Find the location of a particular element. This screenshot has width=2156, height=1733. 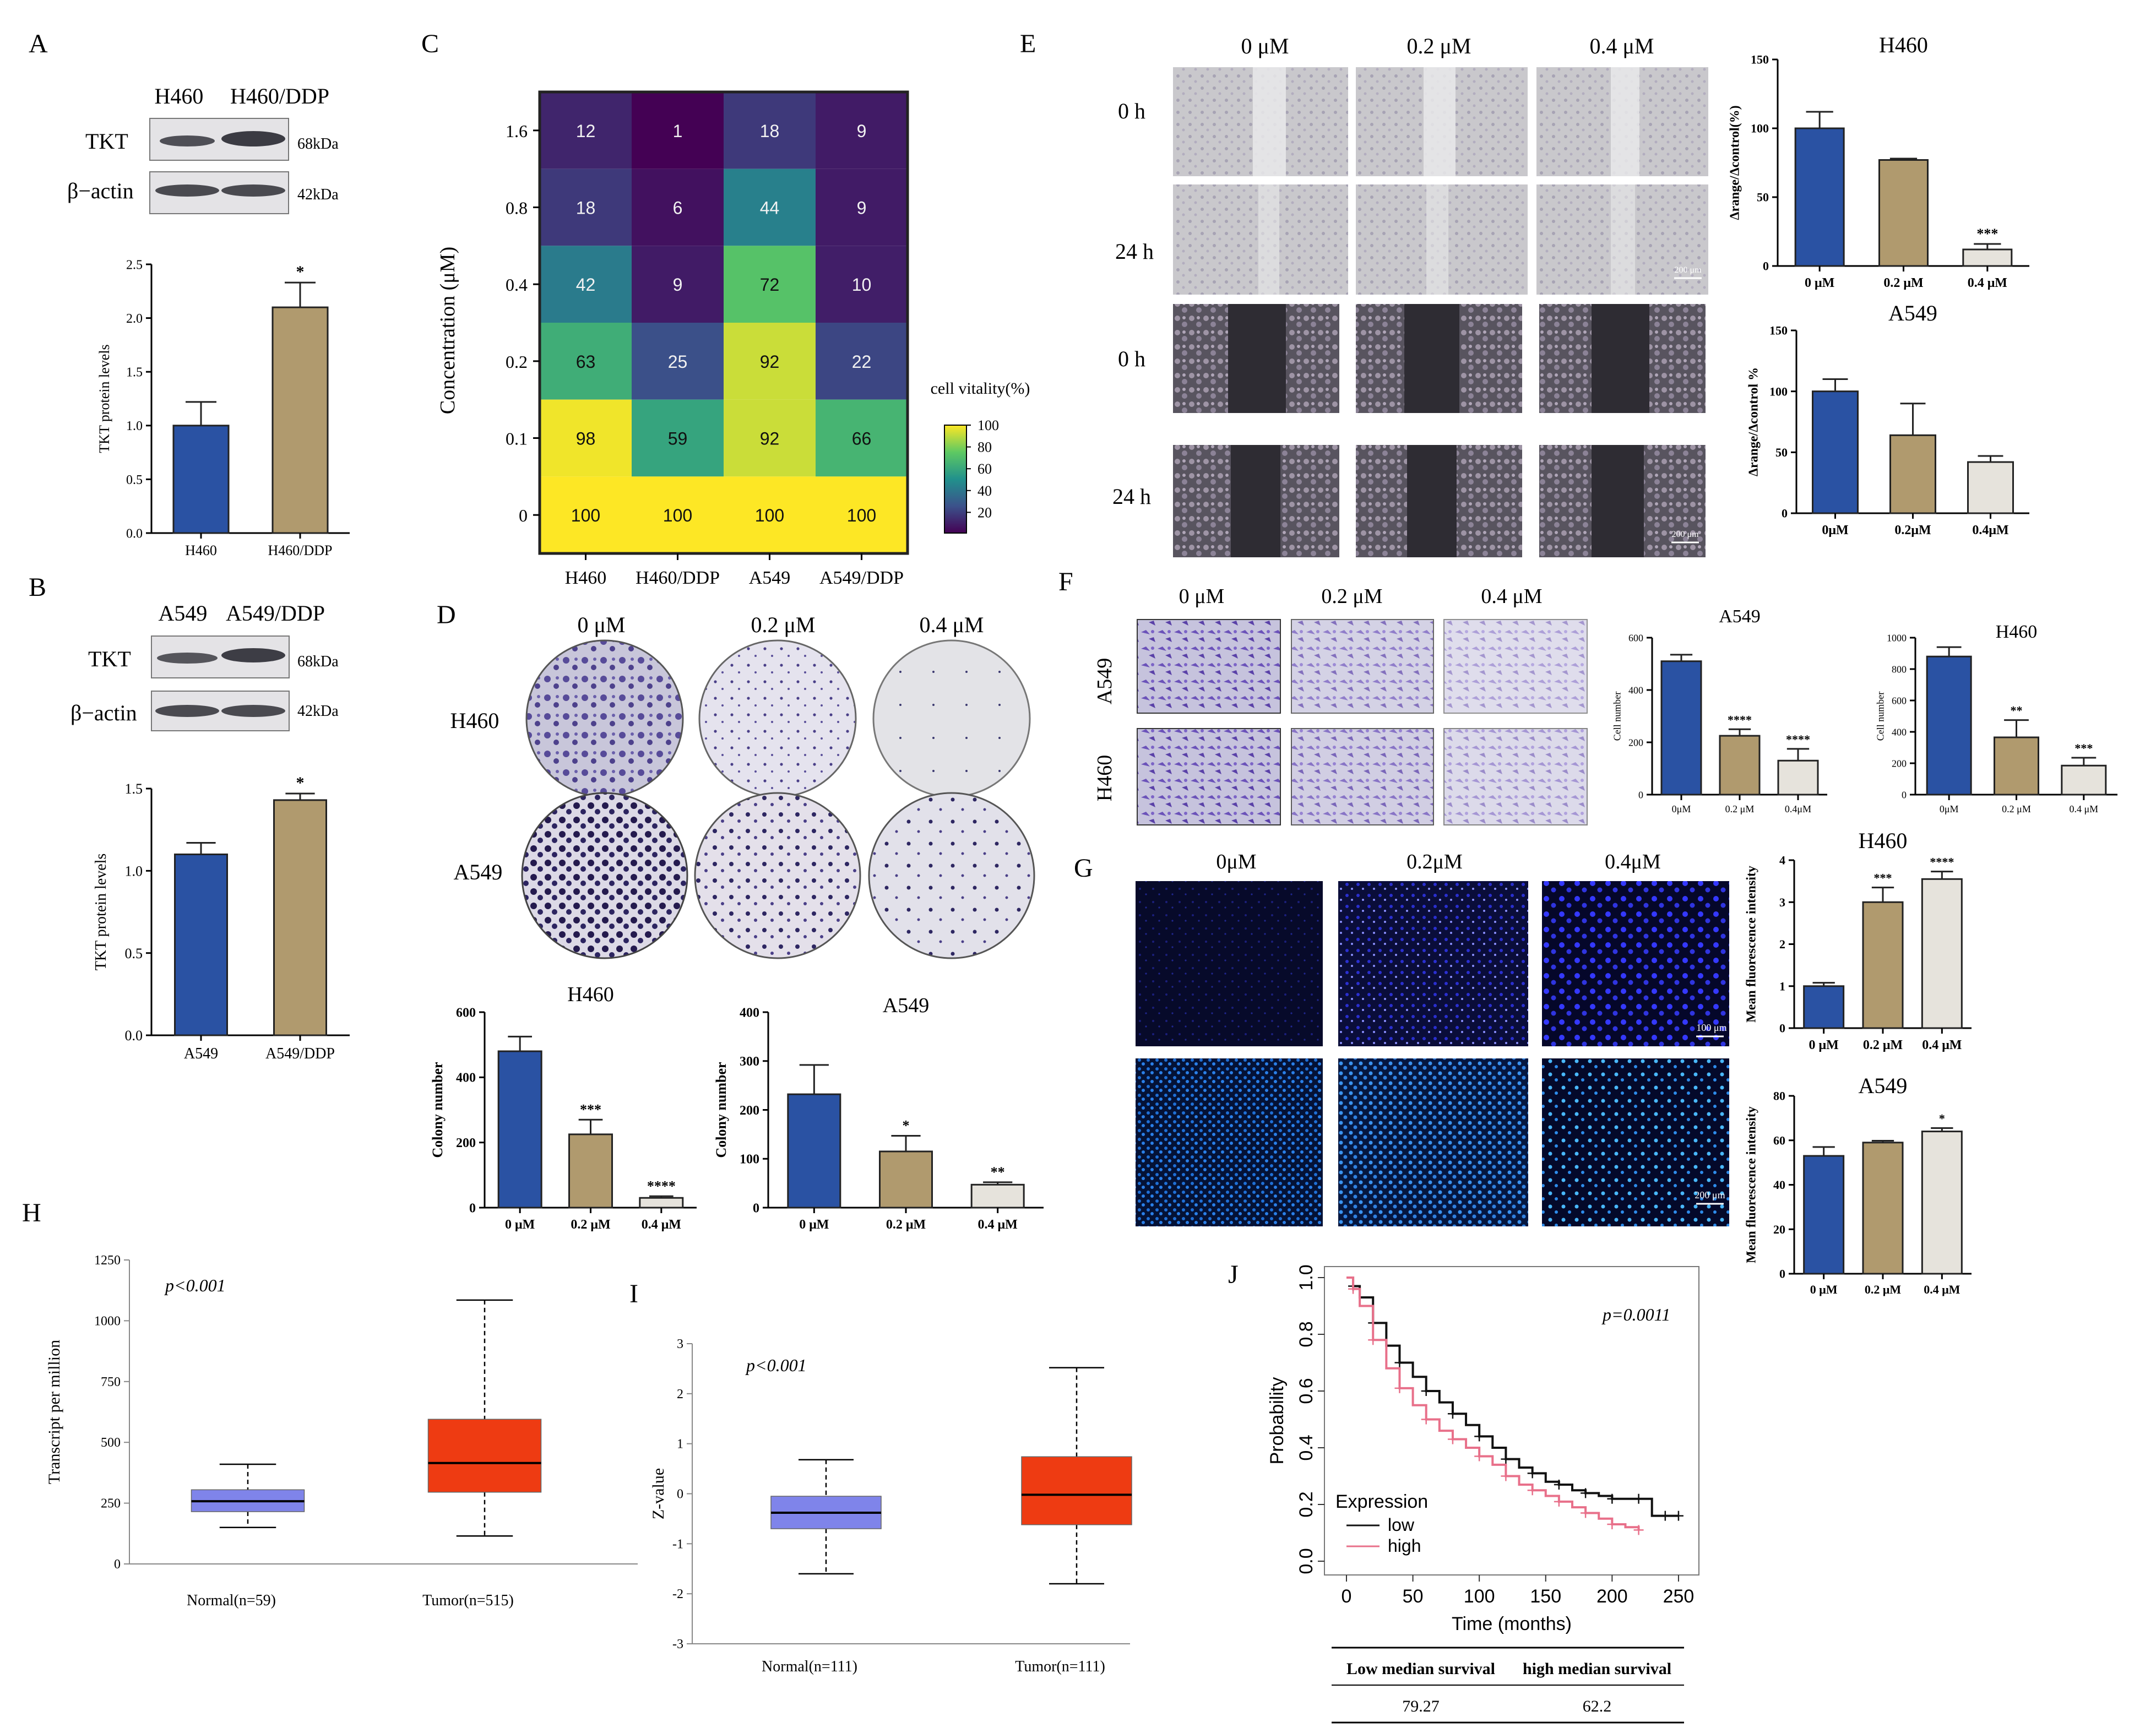

heatmap-cell-value: 25 is located at coordinates (678, 362).